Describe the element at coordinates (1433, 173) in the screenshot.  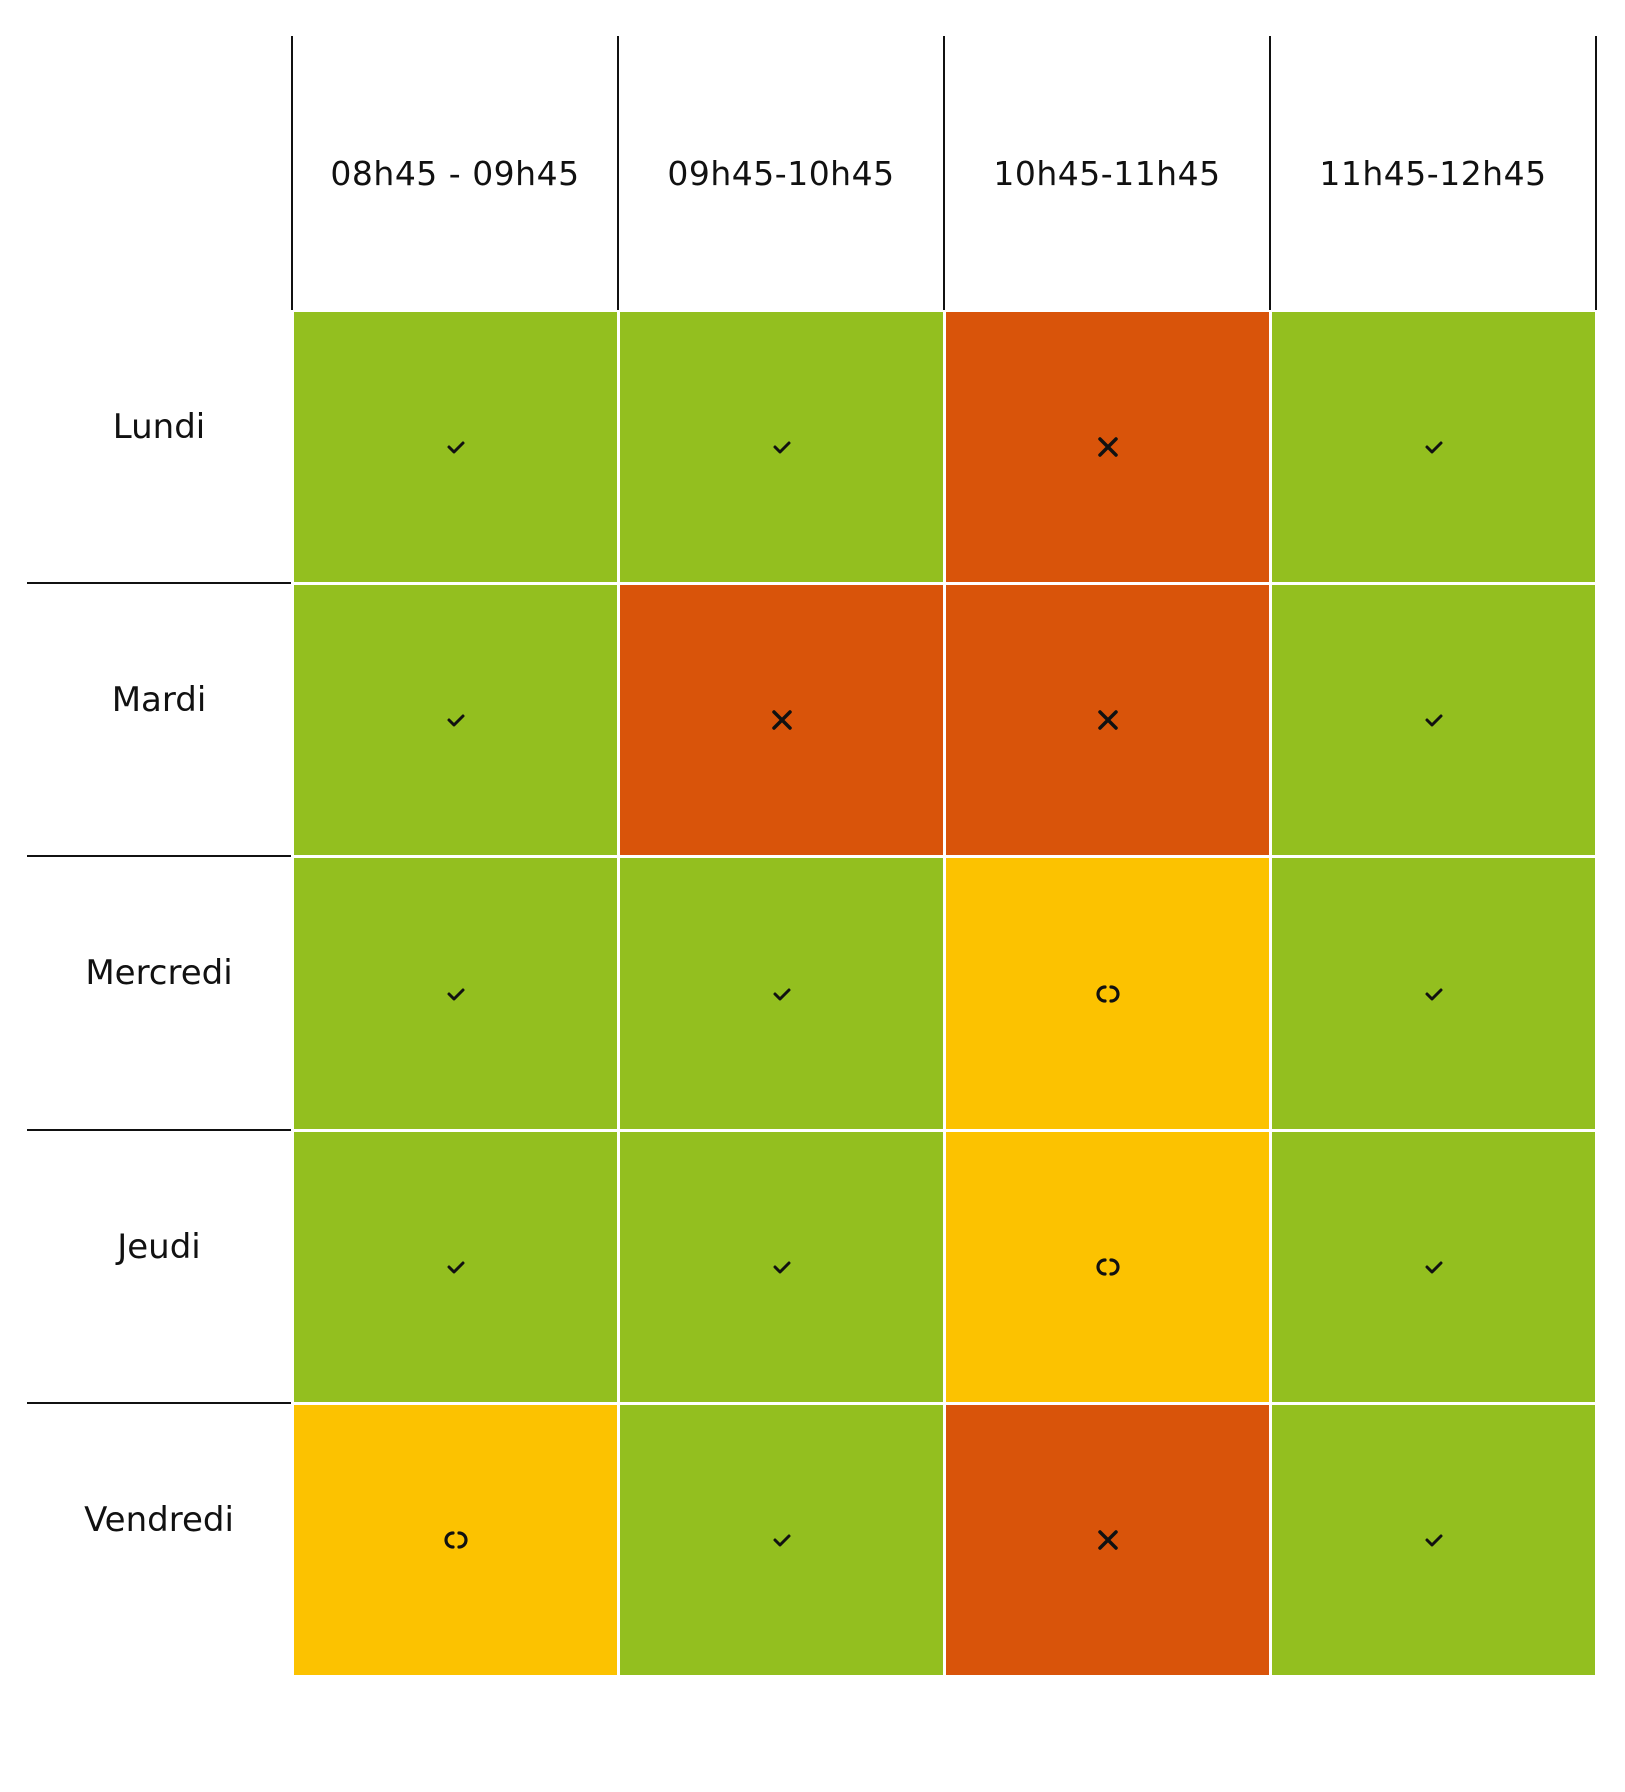
I see `column-header-3: 11h45-12h45` at that location.